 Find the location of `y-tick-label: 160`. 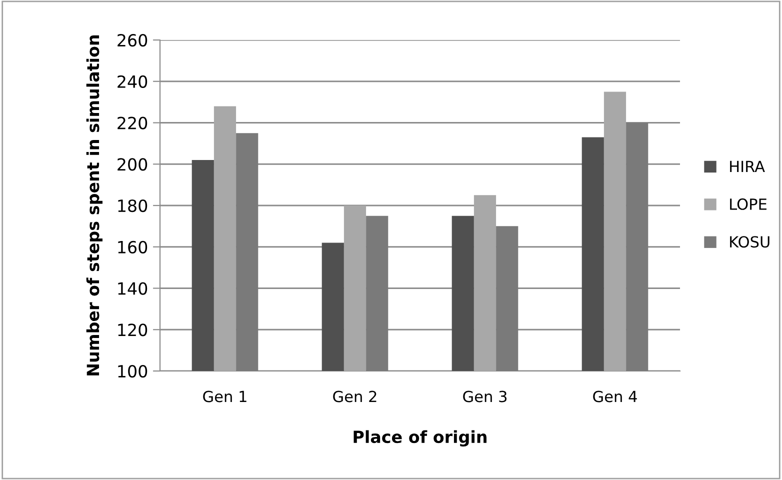

y-tick-label: 160 is located at coordinates (133, 247).